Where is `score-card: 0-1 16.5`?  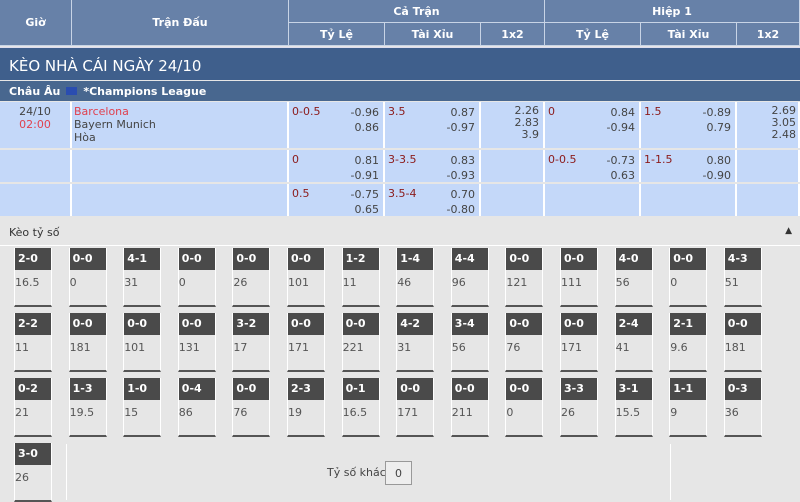 score-card: 0-1 16.5 is located at coordinates (360, 407).